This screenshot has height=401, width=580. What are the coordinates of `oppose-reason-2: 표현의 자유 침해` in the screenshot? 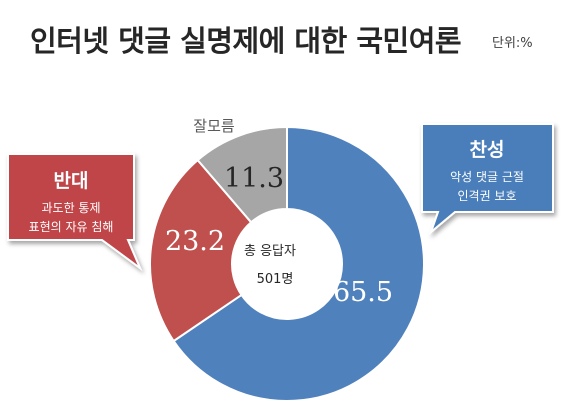 It's located at (71, 227).